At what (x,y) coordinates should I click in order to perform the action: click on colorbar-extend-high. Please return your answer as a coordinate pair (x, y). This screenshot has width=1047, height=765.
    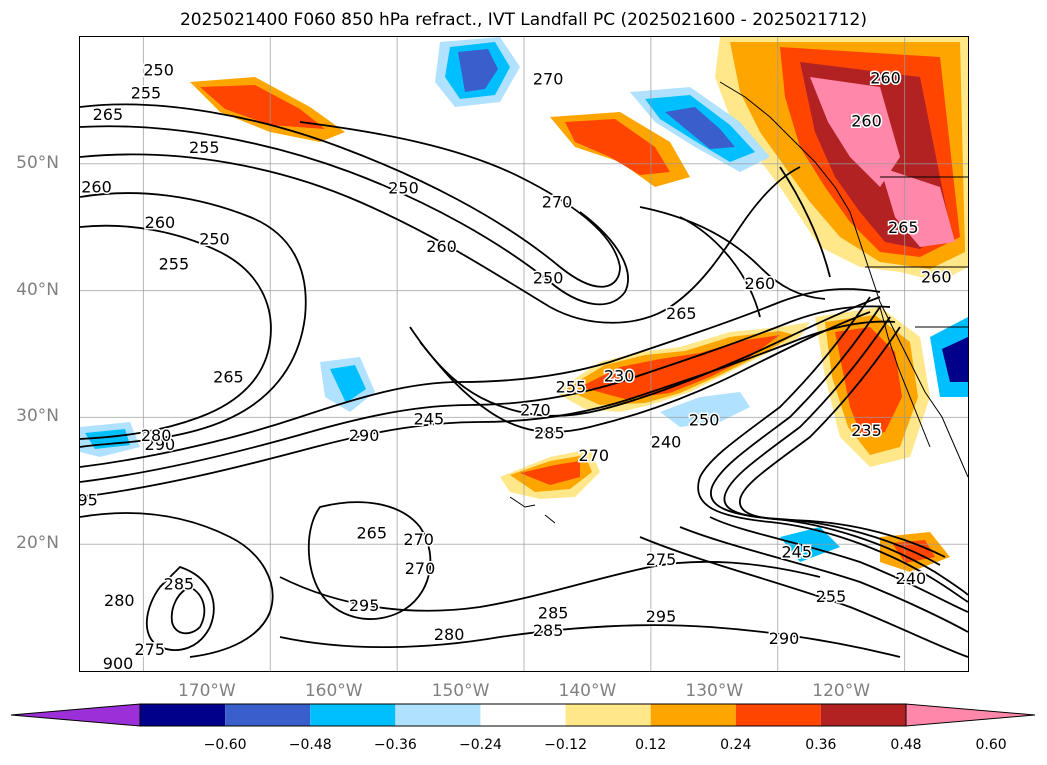
    Looking at the image, I should click on (970, 715).